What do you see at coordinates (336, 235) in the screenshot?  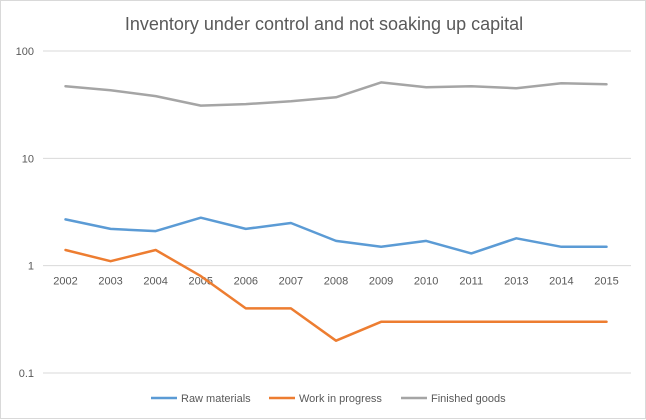 I see `series-line-raw-materials` at bounding box center [336, 235].